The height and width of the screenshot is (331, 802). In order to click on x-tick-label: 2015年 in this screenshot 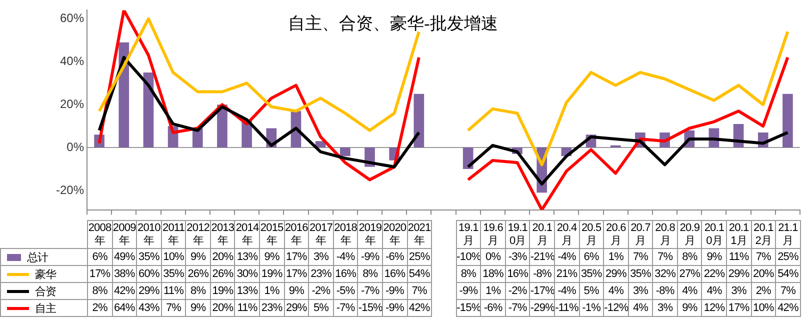, I will do `click(272, 234)`.